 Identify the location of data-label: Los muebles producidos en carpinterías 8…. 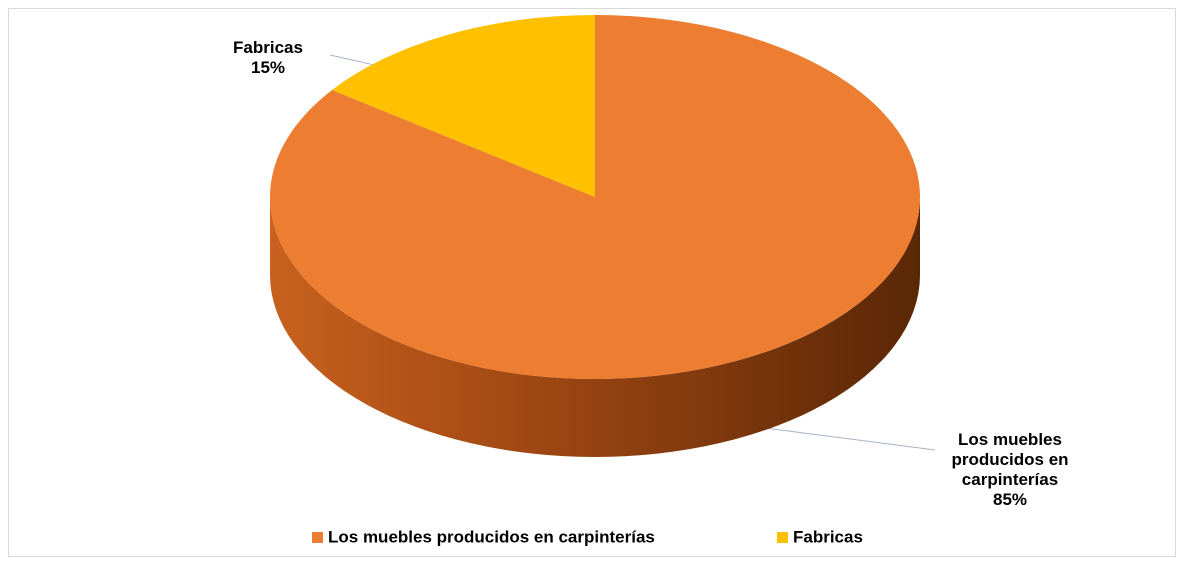
(1010, 470).